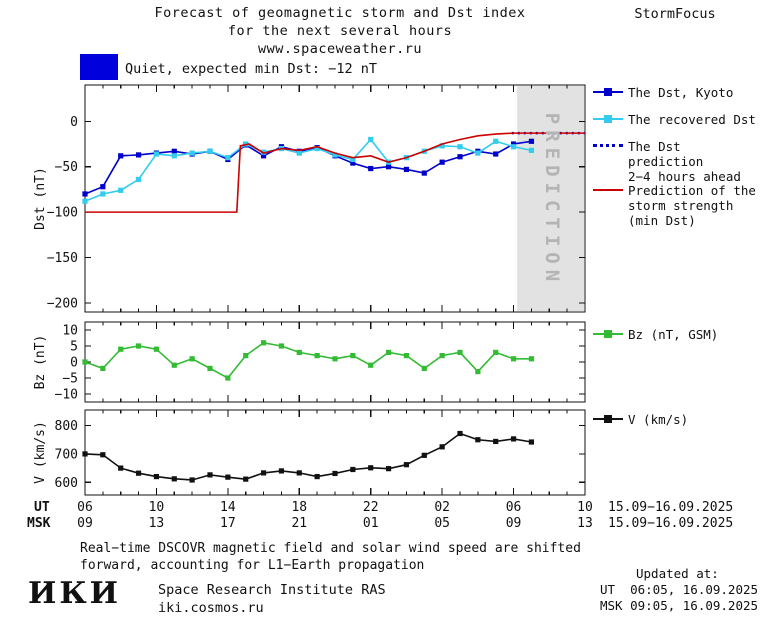 The image size is (760, 620). What do you see at coordinates (608, 119) in the screenshot?
I see `recovered-dst-marker-icon` at bounding box center [608, 119].